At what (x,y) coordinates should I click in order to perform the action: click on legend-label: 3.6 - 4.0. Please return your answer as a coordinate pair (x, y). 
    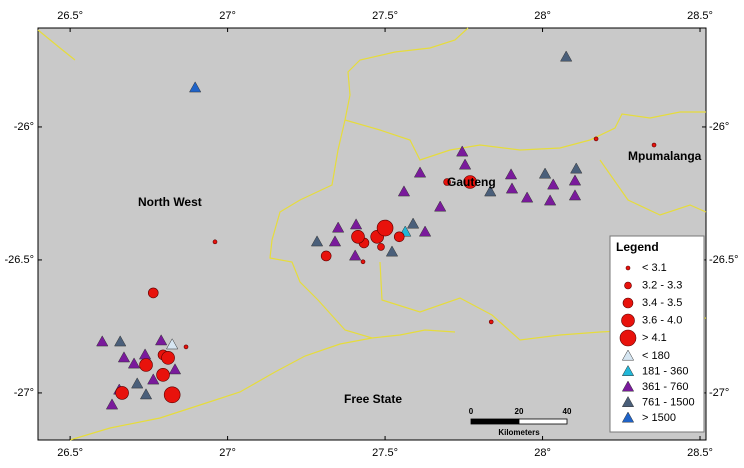
    Looking at the image, I should click on (662, 320).